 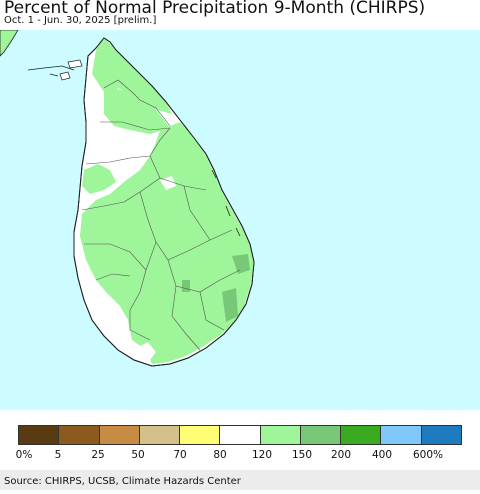 What do you see at coordinates (138, 455) in the screenshot?
I see `legend-tick-label: 50` at bounding box center [138, 455].